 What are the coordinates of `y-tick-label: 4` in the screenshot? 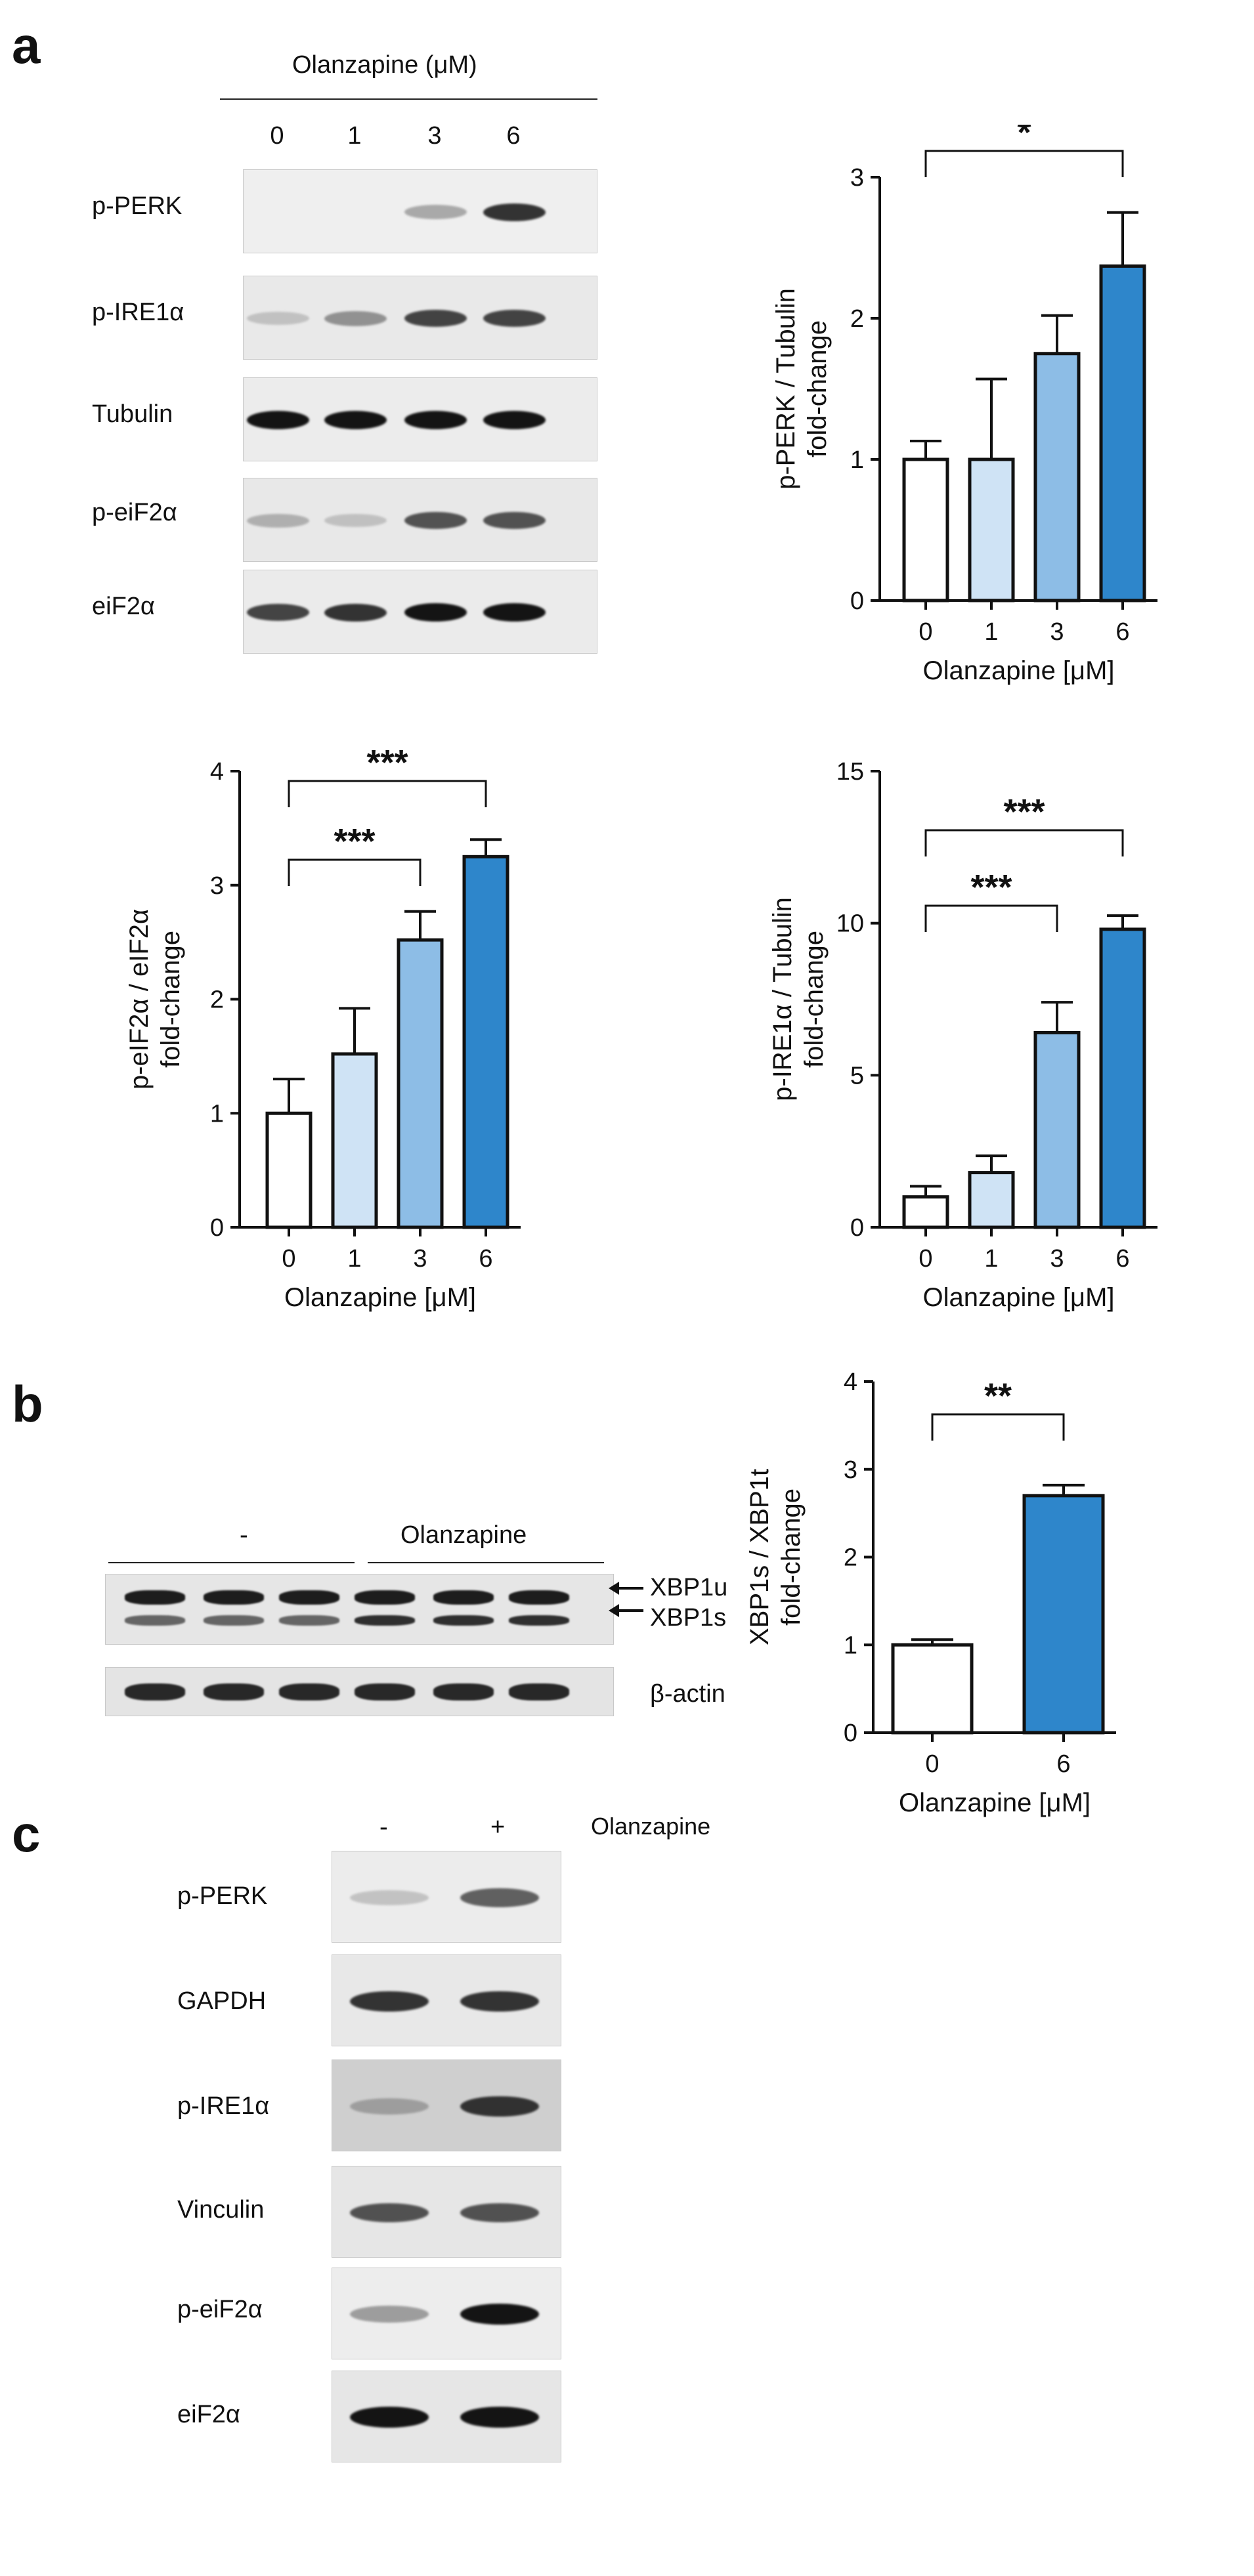 It's located at (850, 1382).